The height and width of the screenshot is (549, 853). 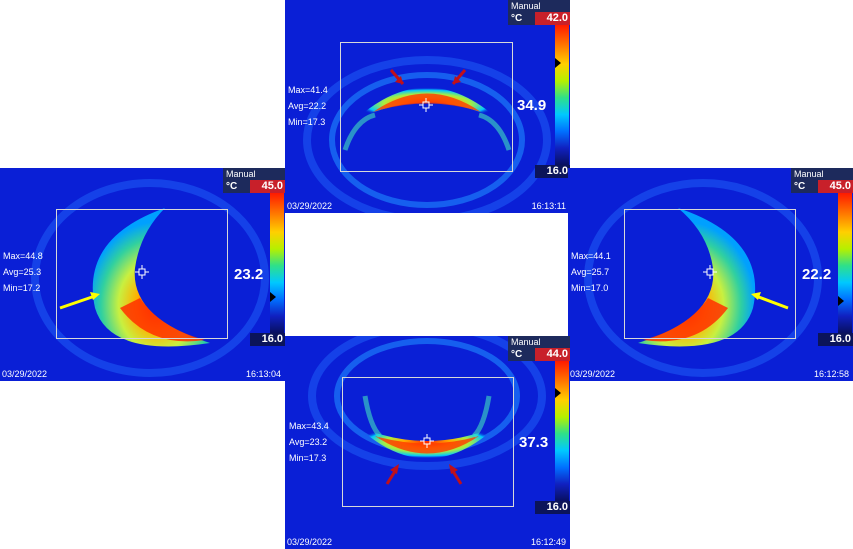 I want to click on stat-avg: Avg=23.2, so click(x=308, y=442).